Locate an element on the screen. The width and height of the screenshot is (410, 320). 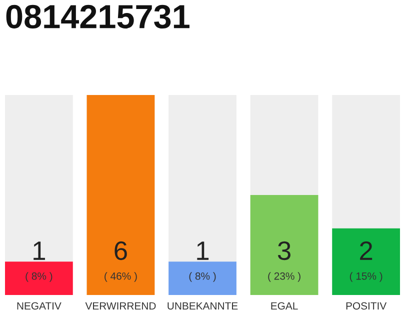
data-label: 2 is located at coordinates (366, 250).